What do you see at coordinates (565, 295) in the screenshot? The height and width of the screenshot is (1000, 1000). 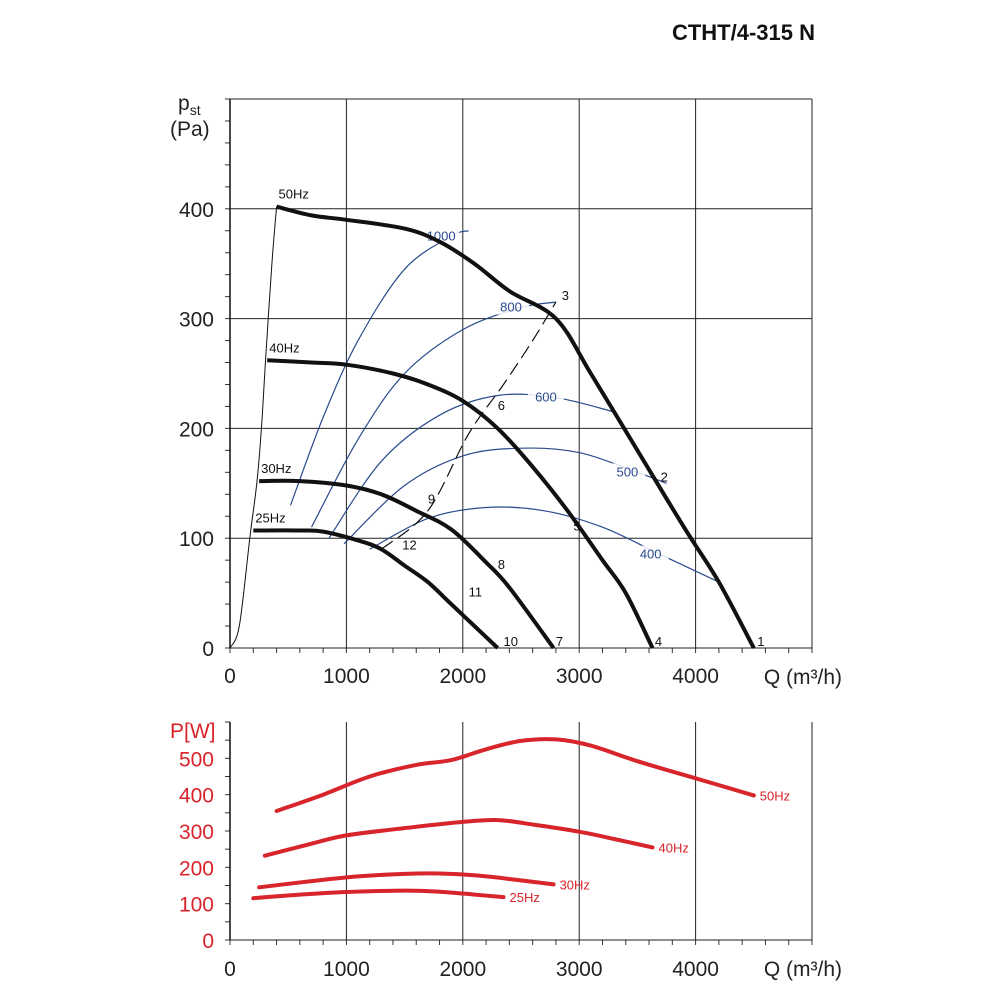 I see `point-label-3: 3` at bounding box center [565, 295].